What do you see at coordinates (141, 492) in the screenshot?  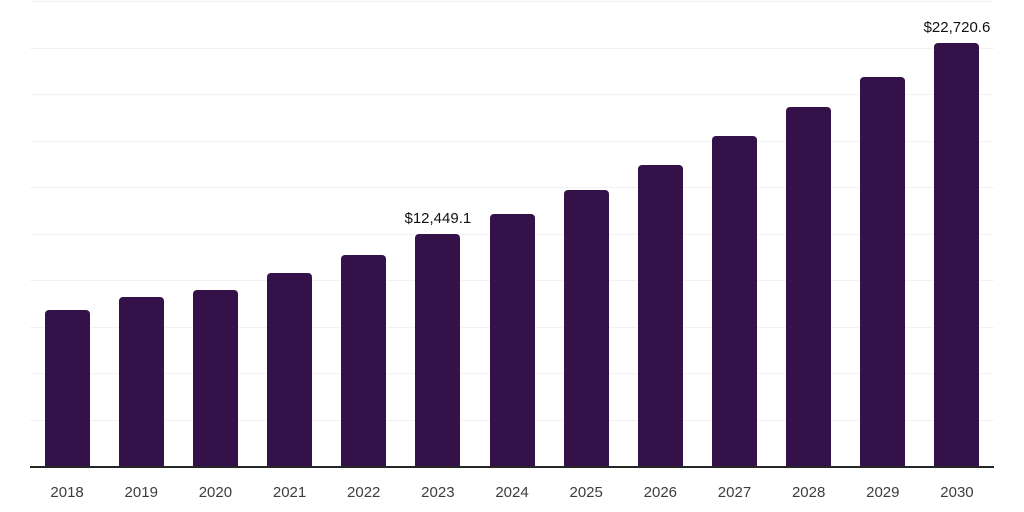 I see `x-tick-label-2019: 2019` at bounding box center [141, 492].